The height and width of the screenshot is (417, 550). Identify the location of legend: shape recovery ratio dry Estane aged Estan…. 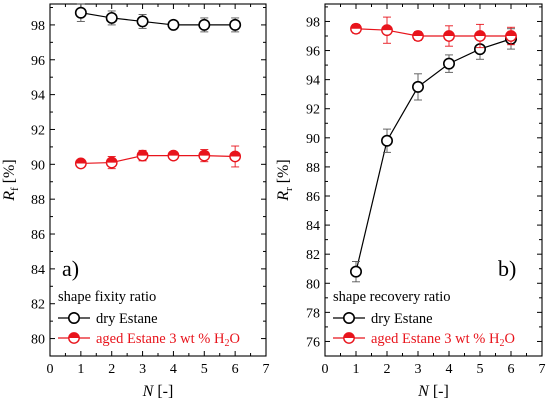
(424, 319).